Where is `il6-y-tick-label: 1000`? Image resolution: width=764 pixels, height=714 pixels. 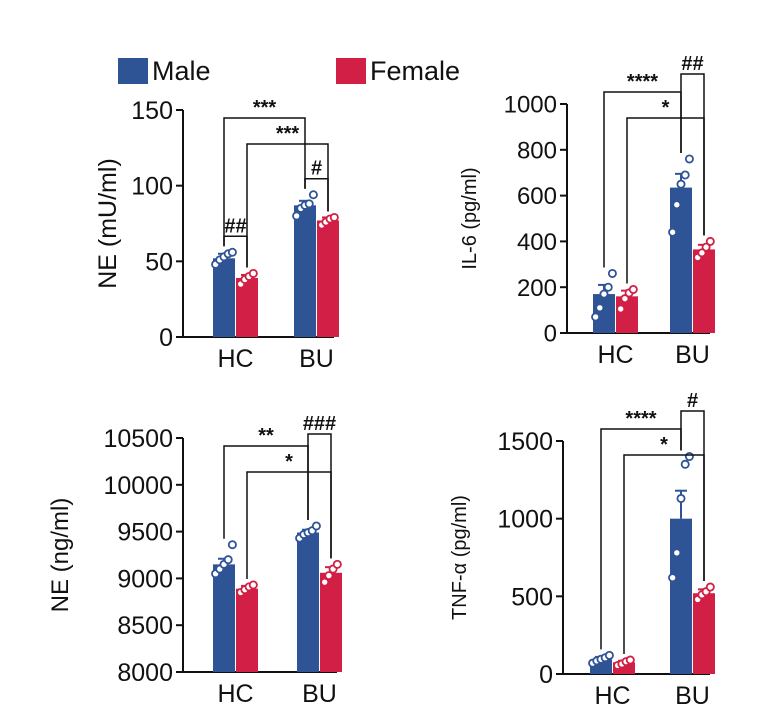
il6-y-tick-label: 1000 is located at coordinates (530, 105).